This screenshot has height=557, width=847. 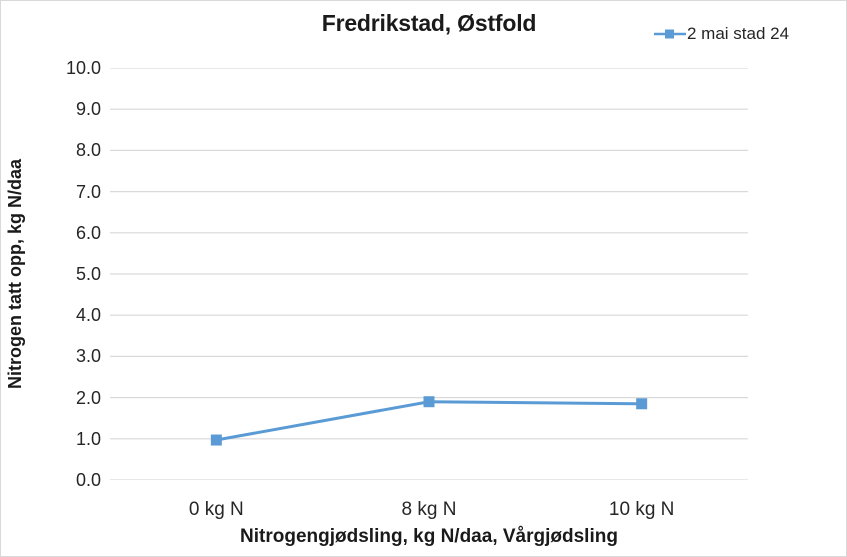 I want to click on y-tick-label: 4.0, so click(x=88, y=315).